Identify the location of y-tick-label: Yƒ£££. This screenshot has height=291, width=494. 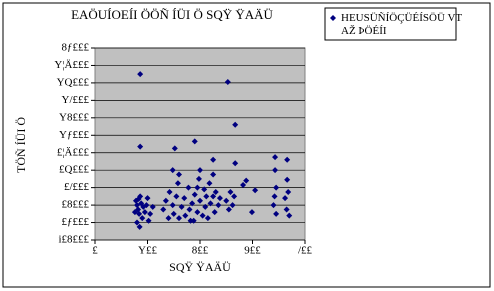
(74, 135).